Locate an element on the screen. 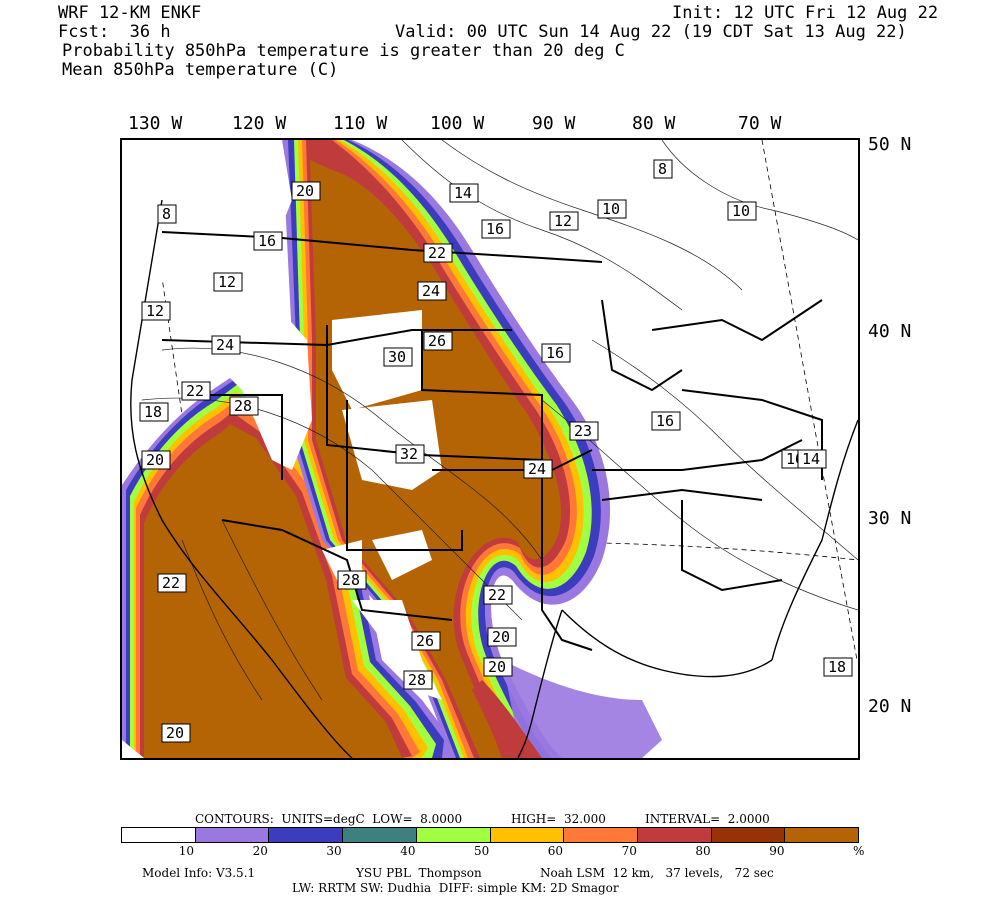  contour-value-label: 32 is located at coordinates (410, 454).